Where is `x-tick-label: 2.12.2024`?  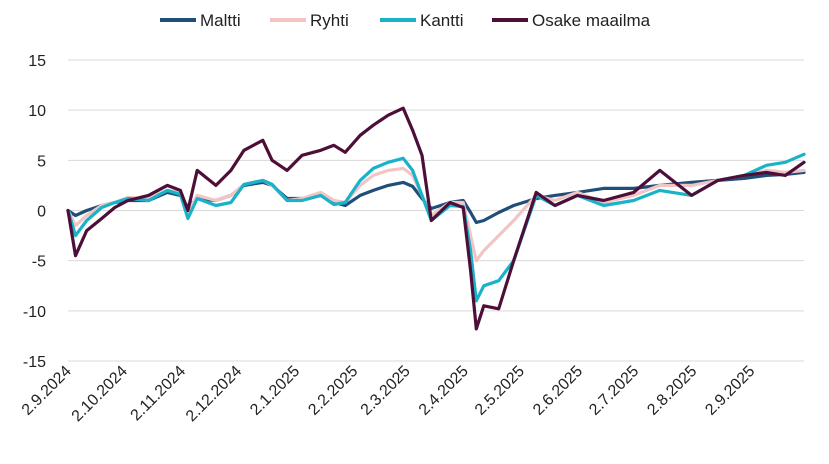
x-tick-label: 2.12.2024 is located at coordinates (214, 394).